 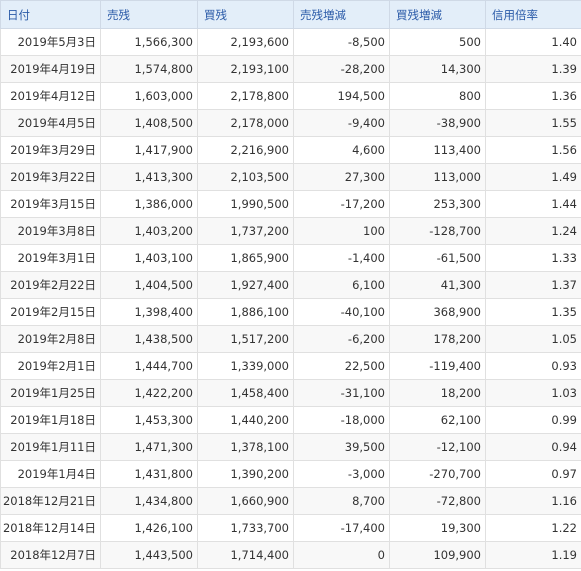 What do you see at coordinates (437, 123) in the screenshot?
I see `value-cell: -38,900` at bounding box center [437, 123].